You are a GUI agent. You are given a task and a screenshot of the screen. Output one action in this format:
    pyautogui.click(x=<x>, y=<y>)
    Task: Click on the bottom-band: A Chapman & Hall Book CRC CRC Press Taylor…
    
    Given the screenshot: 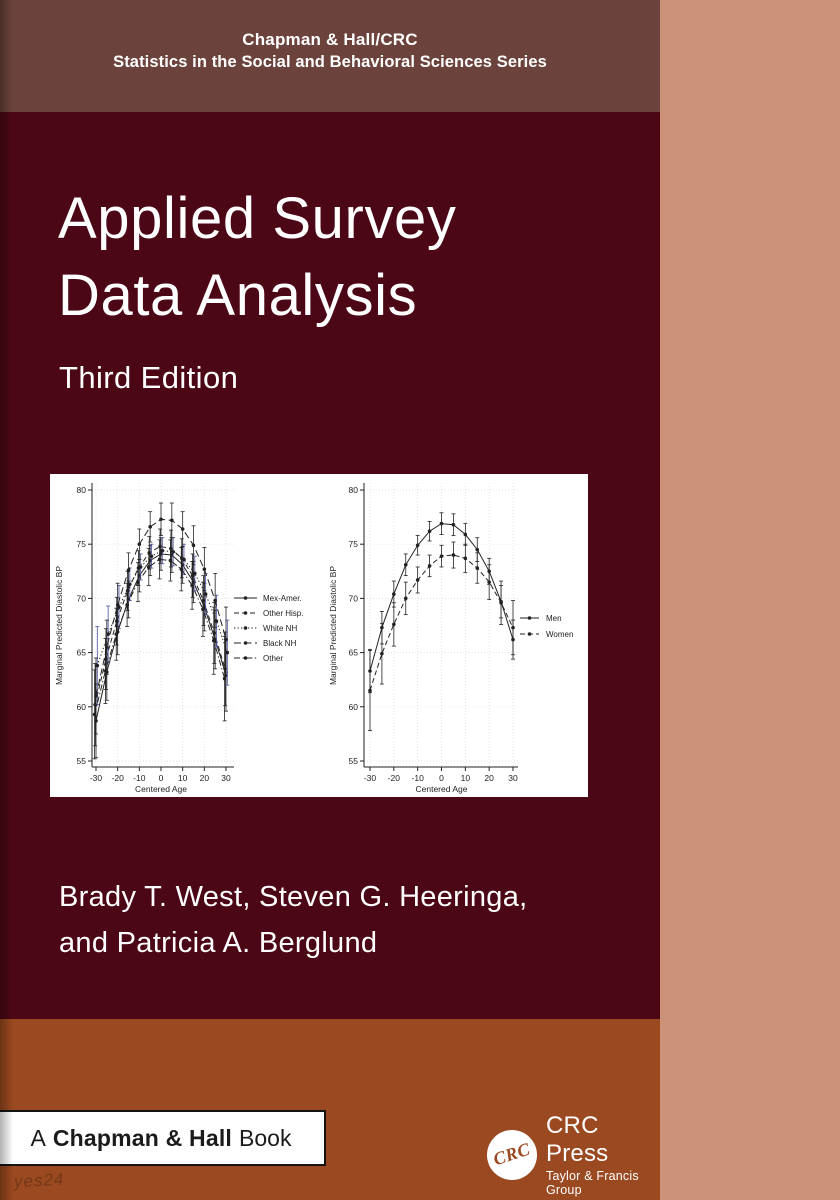 What is the action you would take?
    pyautogui.click(x=330, y=1109)
    